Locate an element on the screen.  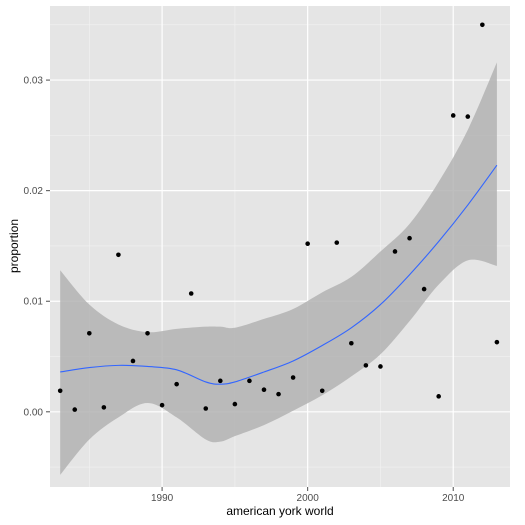
y-axis-title: proportion is located at coordinates (14, 246).